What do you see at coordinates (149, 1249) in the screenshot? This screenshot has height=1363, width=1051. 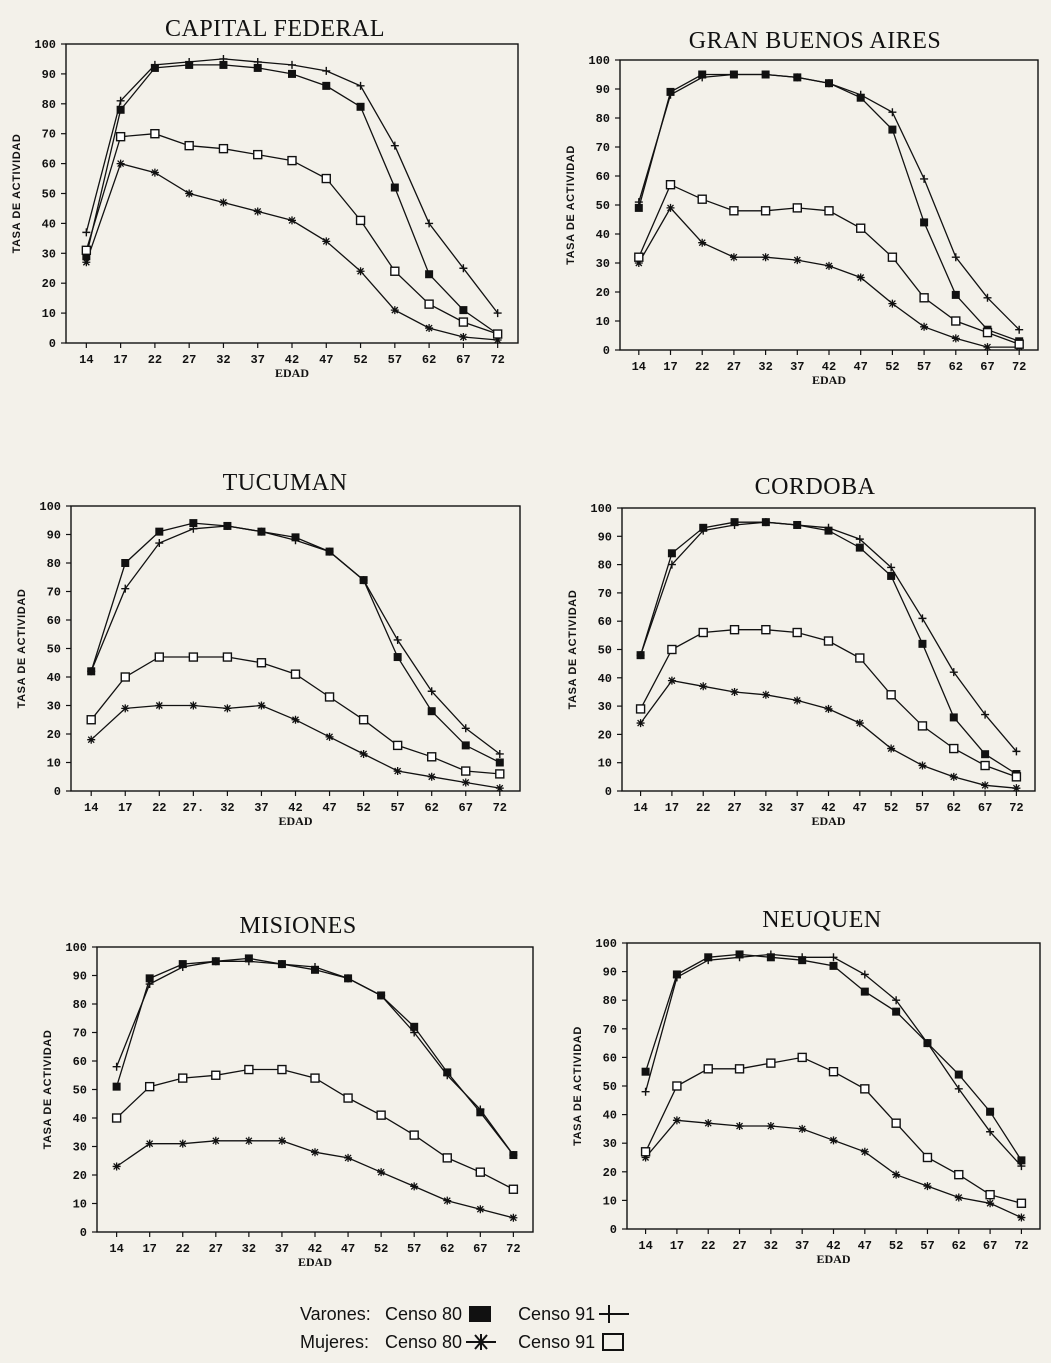 I see `x-tick-label: 17` at bounding box center [149, 1249].